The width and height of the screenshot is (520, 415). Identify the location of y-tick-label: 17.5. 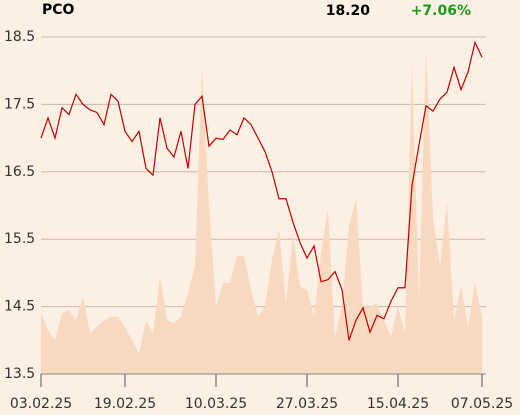
(19, 104).